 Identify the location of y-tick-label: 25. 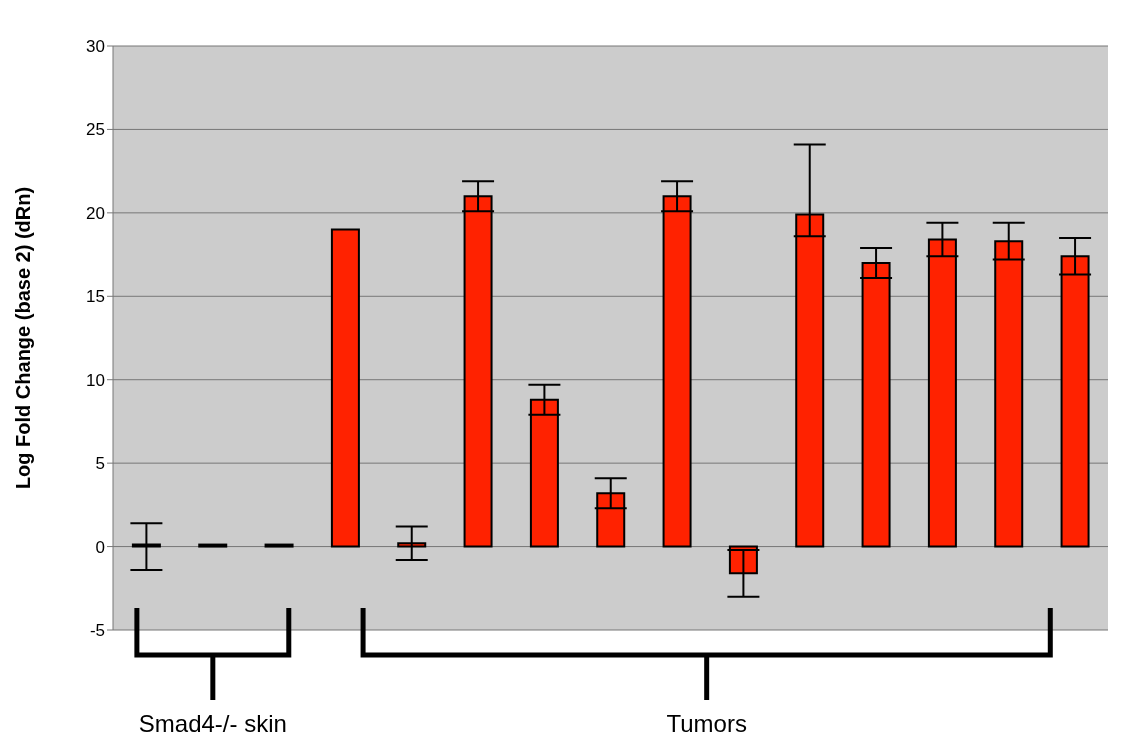
(95, 130).